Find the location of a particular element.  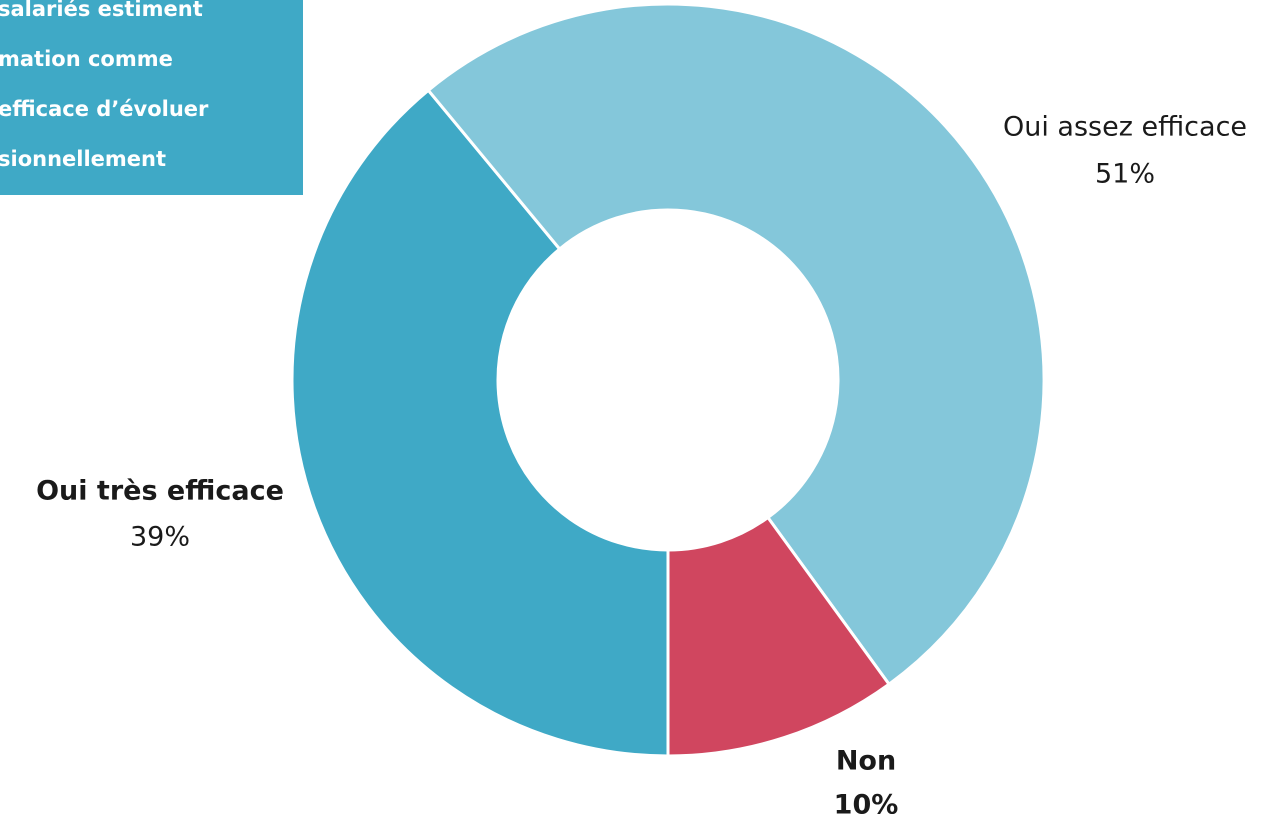

category-label: Non is located at coordinates (866, 761).